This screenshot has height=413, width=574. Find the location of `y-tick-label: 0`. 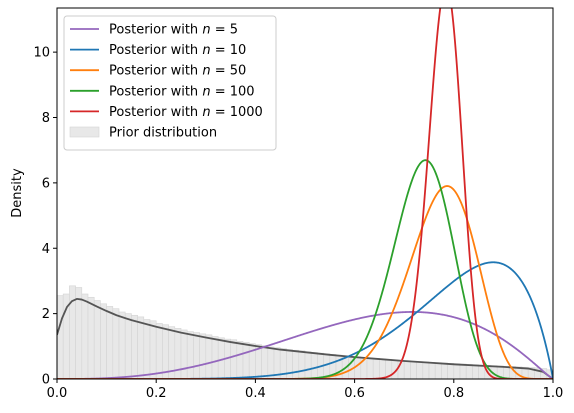

y-tick-label: 0 is located at coordinates (46, 380).